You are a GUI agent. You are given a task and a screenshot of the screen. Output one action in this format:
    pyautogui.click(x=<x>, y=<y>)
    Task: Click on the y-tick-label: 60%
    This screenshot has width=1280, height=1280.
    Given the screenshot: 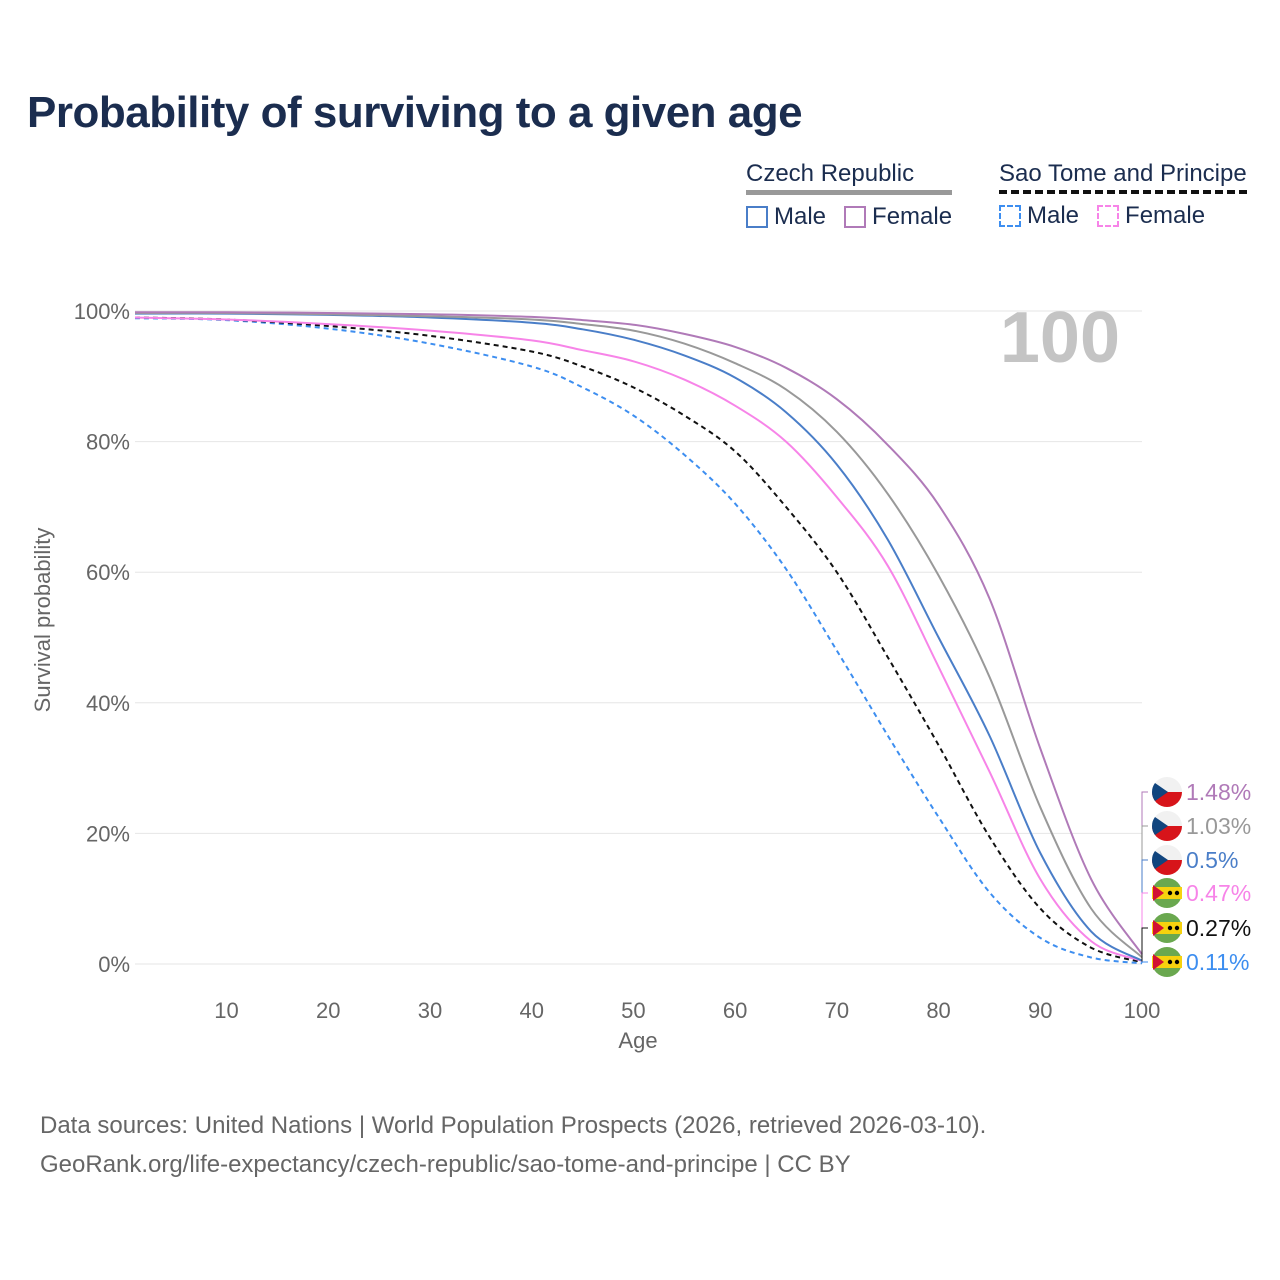 What is the action you would take?
    pyautogui.click(x=108, y=572)
    